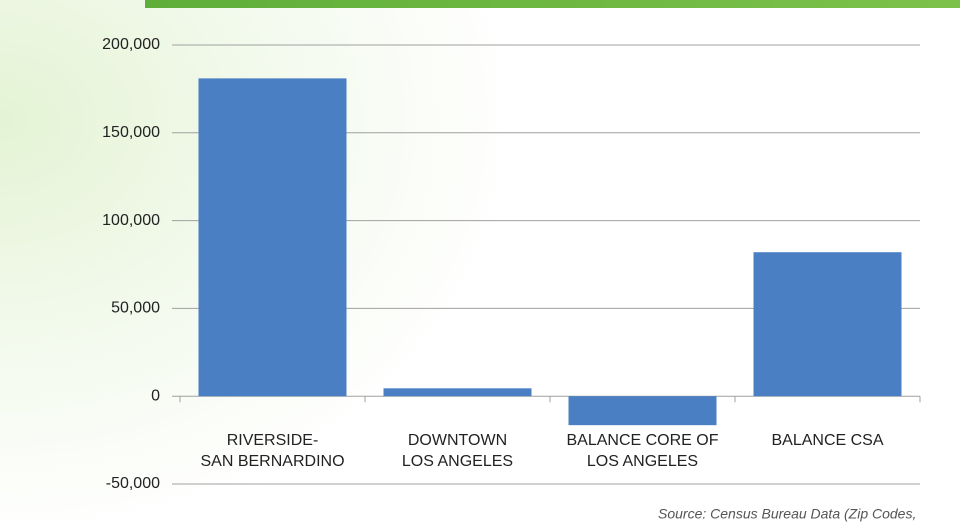 The image size is (960, 531). Describe the element at coordinates (457, 440) in the screenshot. I see `x-tick-label-line: DOWNTOWN` at that location.